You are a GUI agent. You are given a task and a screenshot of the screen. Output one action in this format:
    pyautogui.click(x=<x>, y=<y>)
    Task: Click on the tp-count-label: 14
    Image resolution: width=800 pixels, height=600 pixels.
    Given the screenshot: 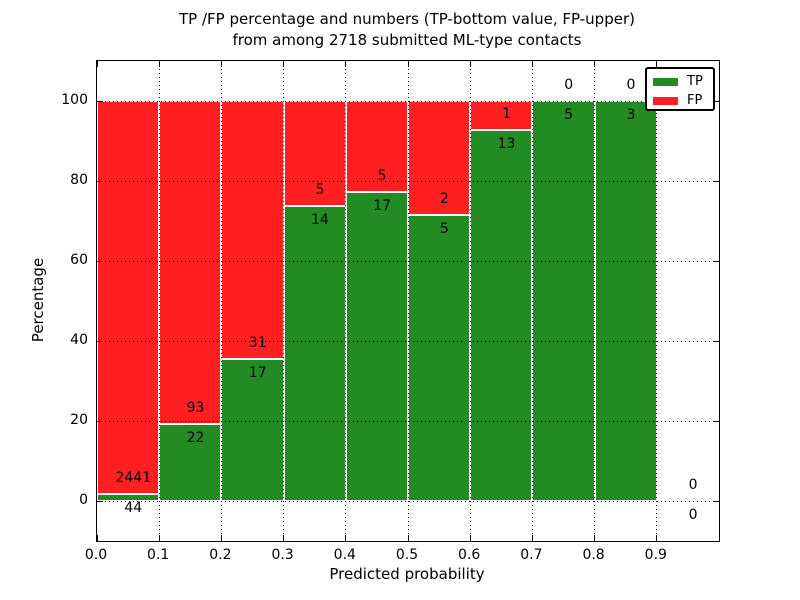 What is the action you would take?
    pyautogui.click(x=319, y=220)
    